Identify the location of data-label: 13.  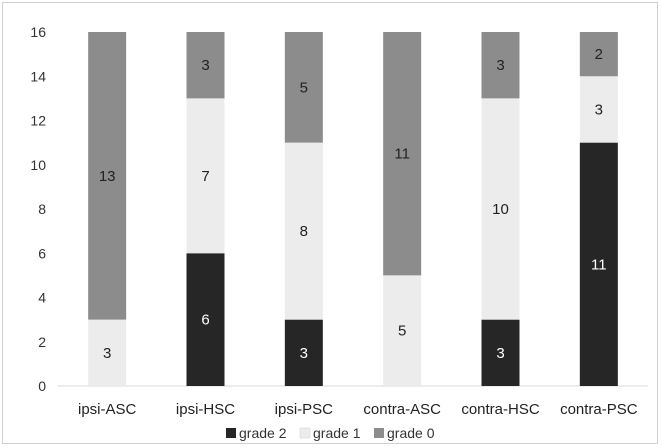
(107, 176).